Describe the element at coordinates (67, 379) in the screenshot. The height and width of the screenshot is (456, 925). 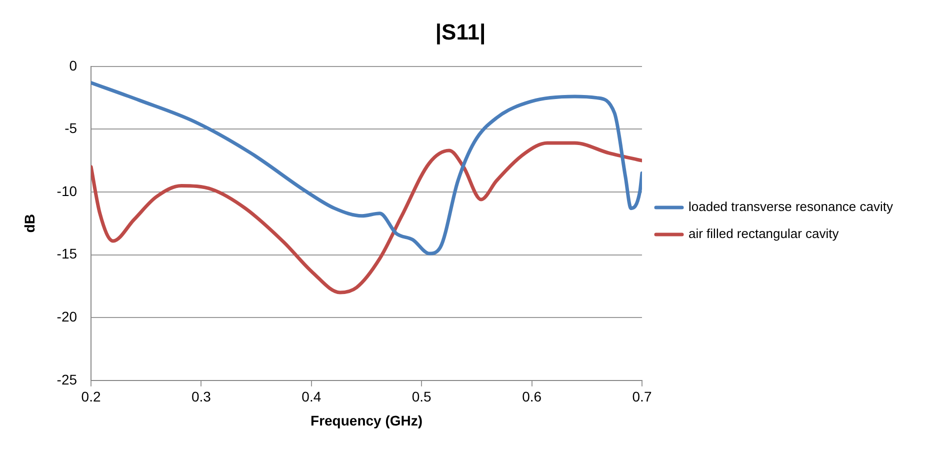
I see `y-tick-label: -25` at that location.